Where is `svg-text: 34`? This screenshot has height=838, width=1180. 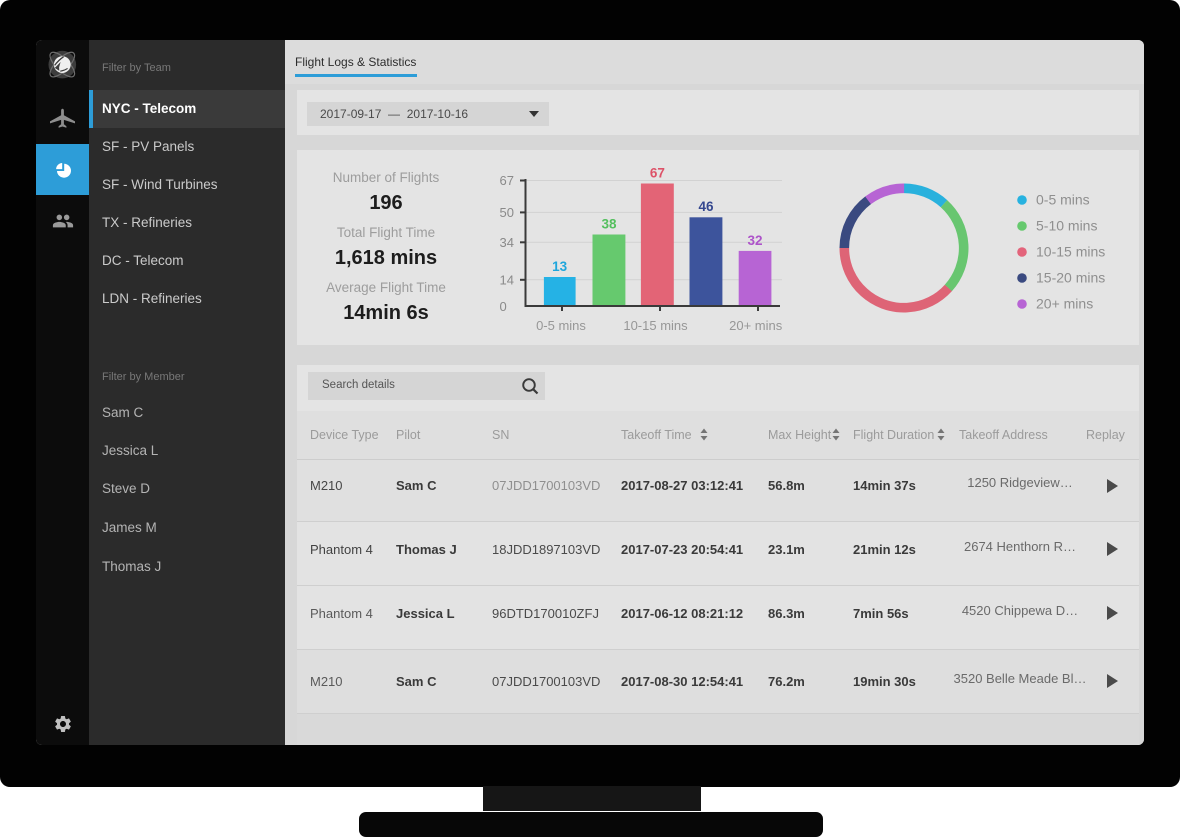
svg-text: 34 is located at coordinates (507, 242).